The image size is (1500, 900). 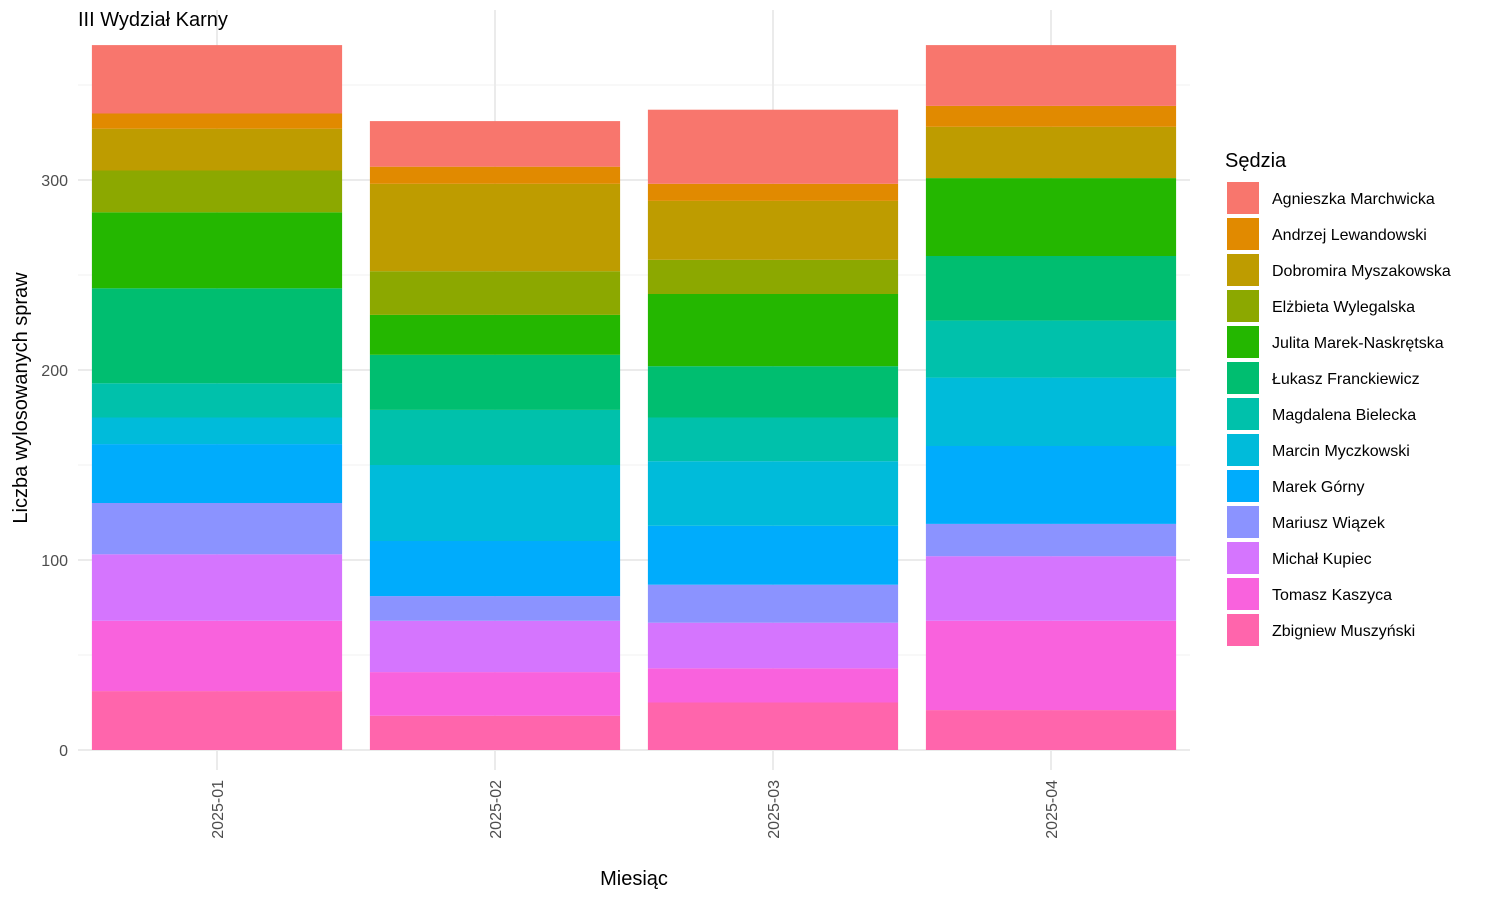 What do you see at coordinates (1322, 559) in the screenshot?
I see `legend-label: Michał Kupiec` at bounding box center [1322, 559].